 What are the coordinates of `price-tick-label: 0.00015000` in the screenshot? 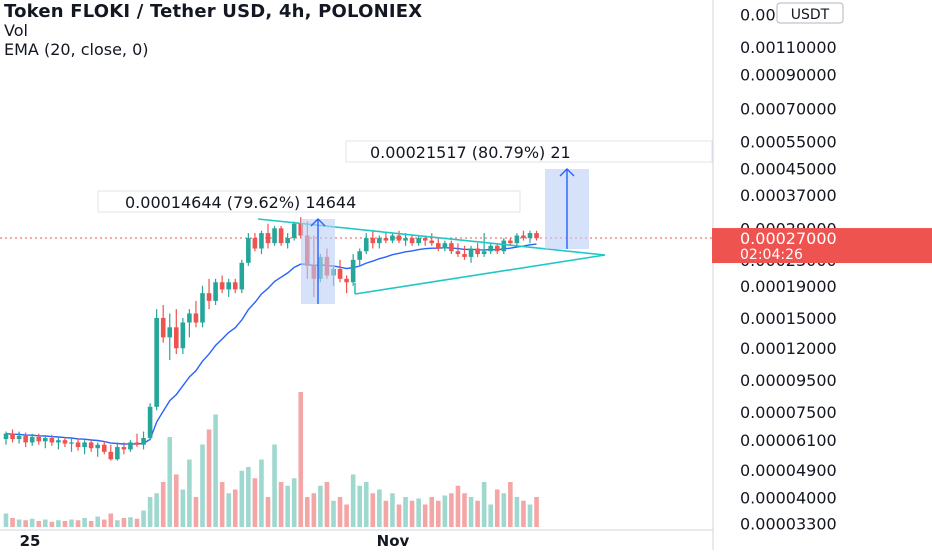 It's located at (788, 318).